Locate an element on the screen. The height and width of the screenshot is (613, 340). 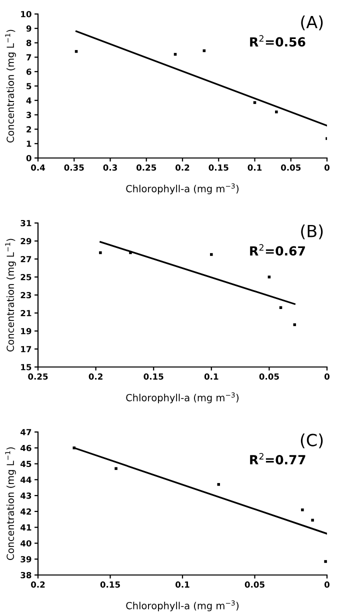
y-tick-label: 46 is located at coordinates (26, 448).